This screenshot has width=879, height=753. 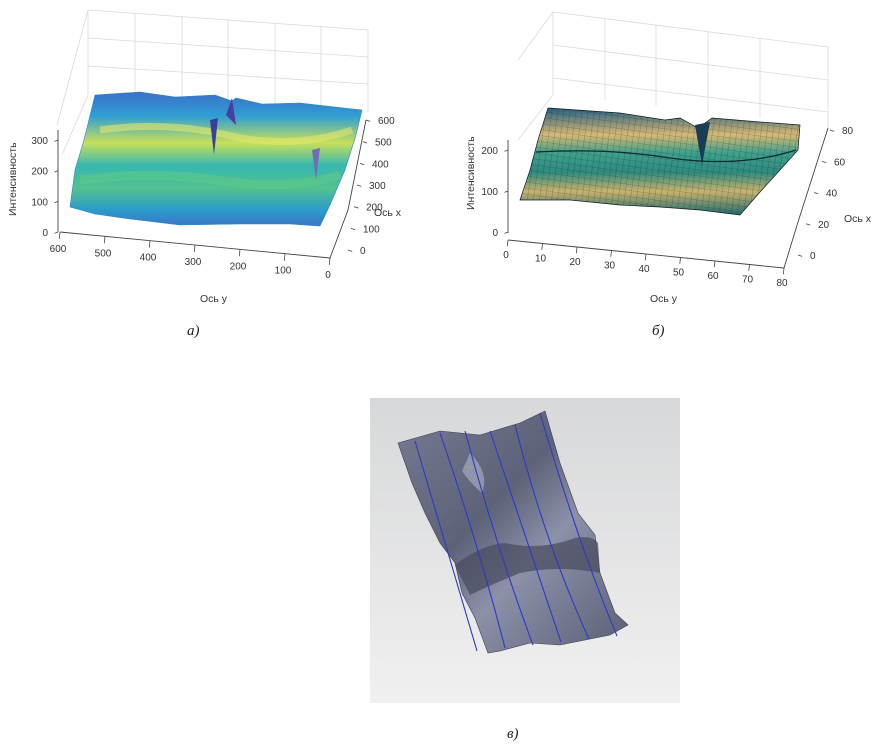 I want to click on plot-a-y-tick: 200, so click(x=374, y=208).